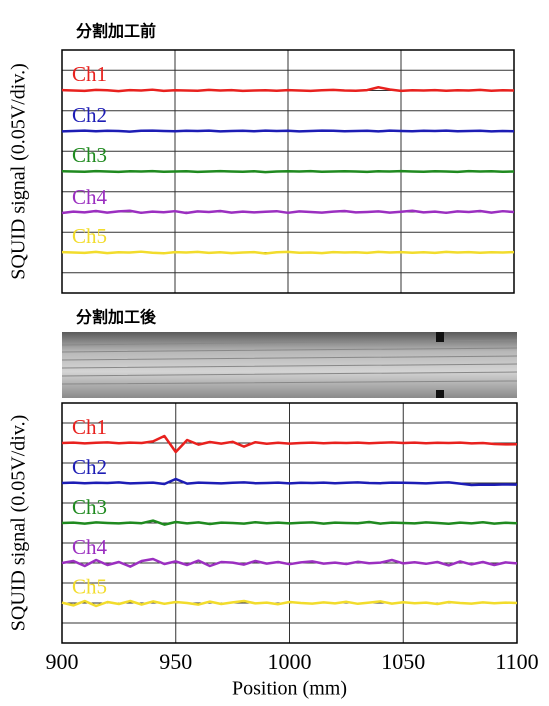  I want to click on sample-photo, so click(289, 365).